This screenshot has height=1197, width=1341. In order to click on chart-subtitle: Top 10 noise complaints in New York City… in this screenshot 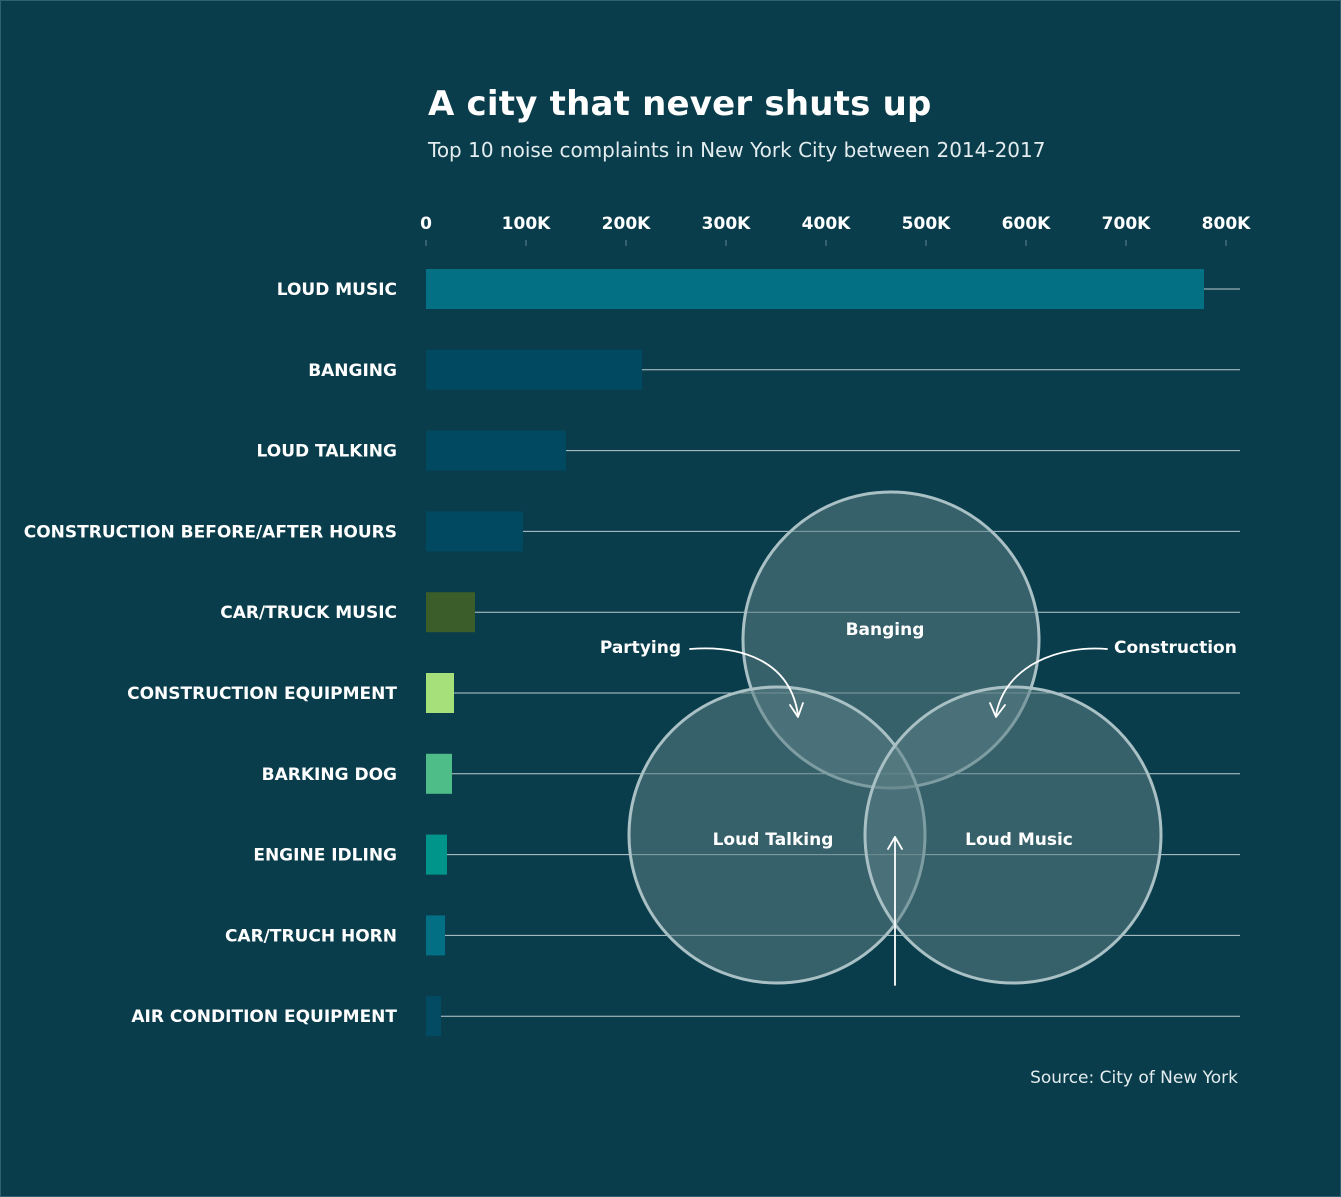, I will do `click(737, 150)`.